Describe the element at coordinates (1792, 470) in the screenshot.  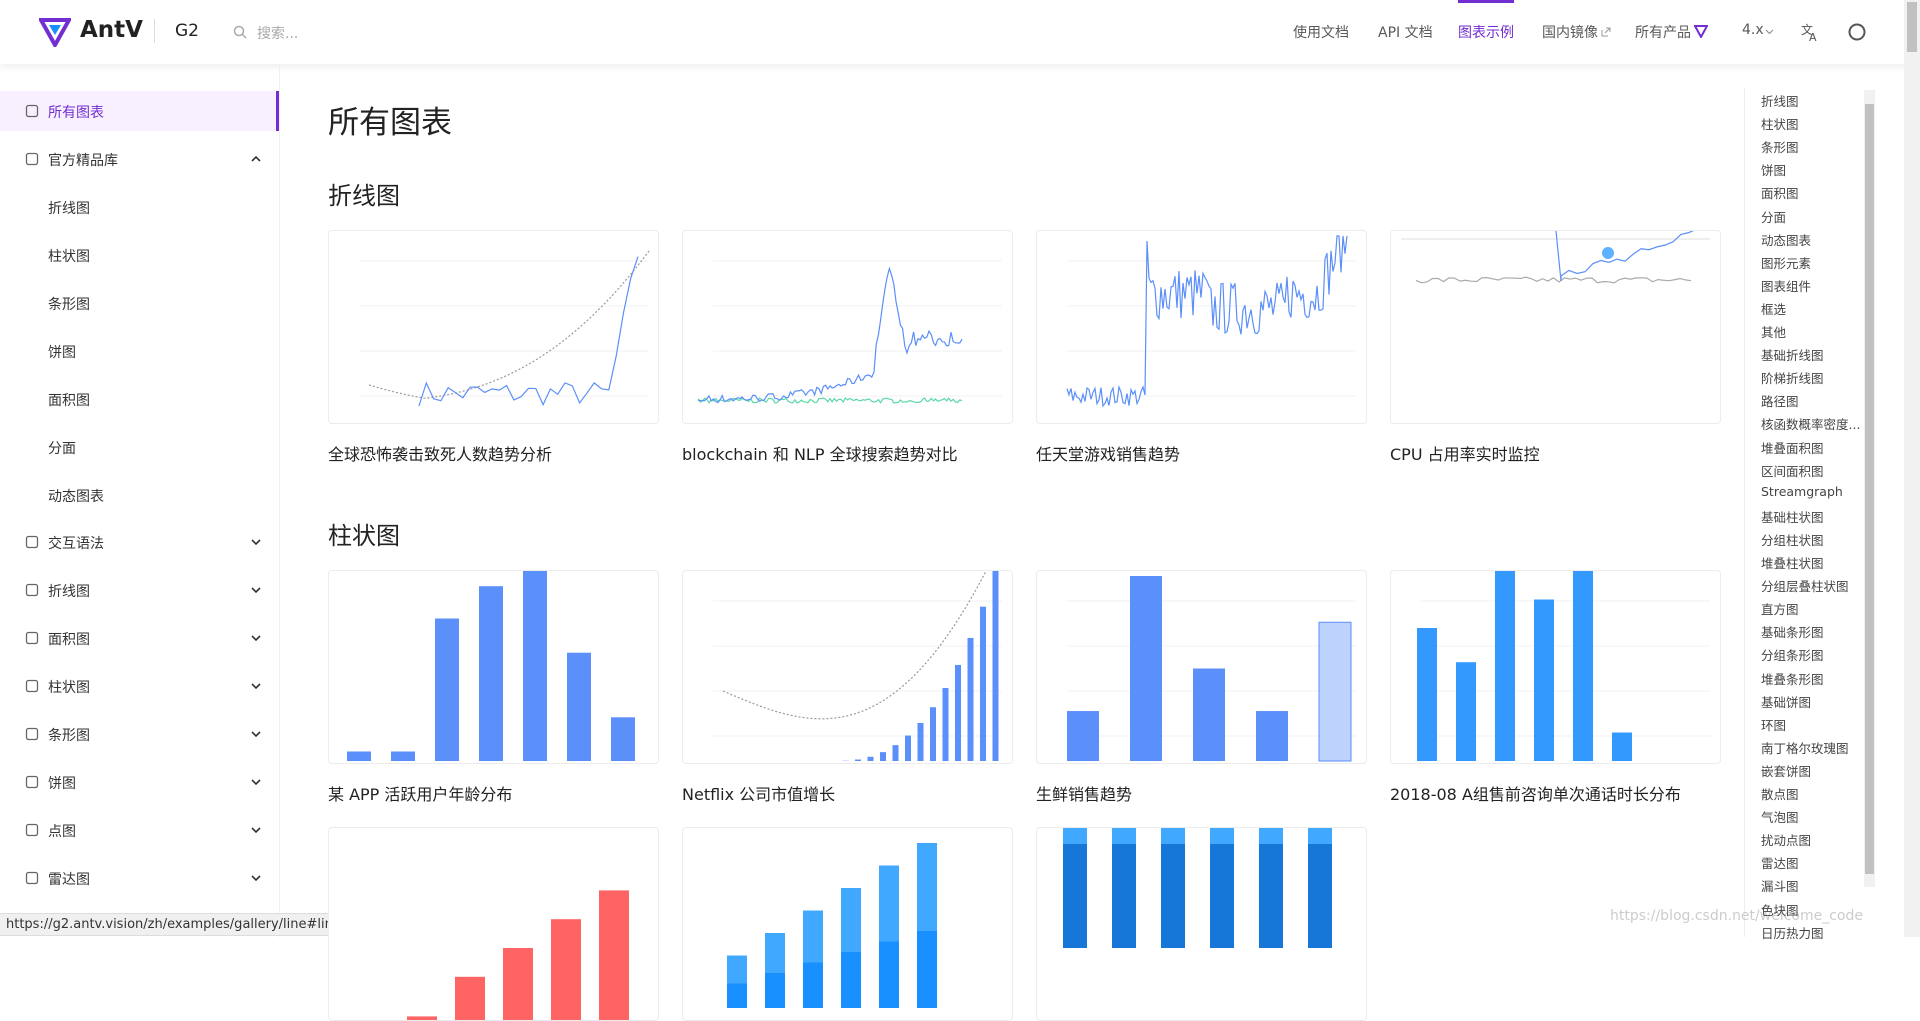
I see `toc-item: 区间面积图` at that location.